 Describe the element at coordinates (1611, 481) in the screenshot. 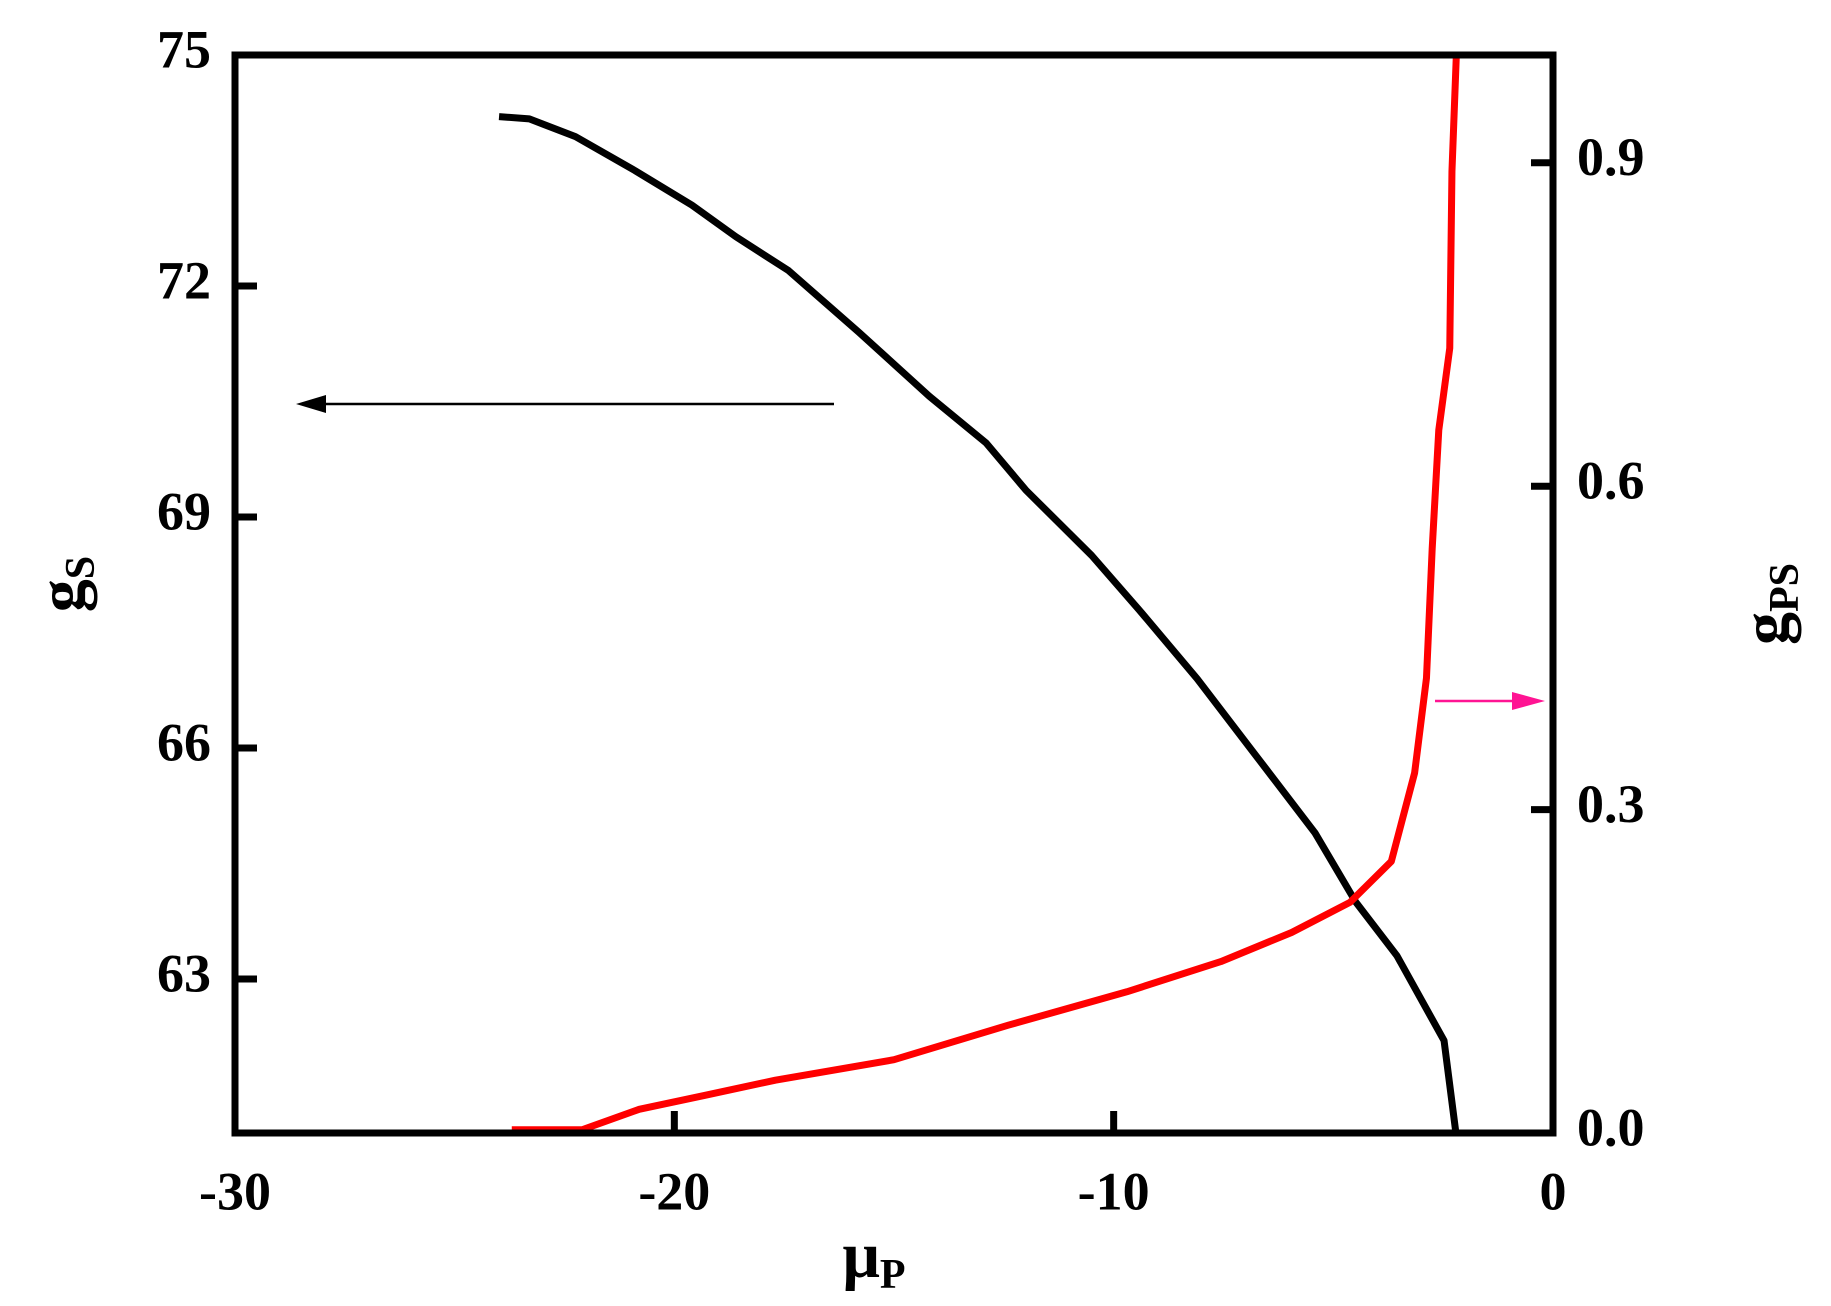

I see `y2-tick-label: 0.6` at that location.